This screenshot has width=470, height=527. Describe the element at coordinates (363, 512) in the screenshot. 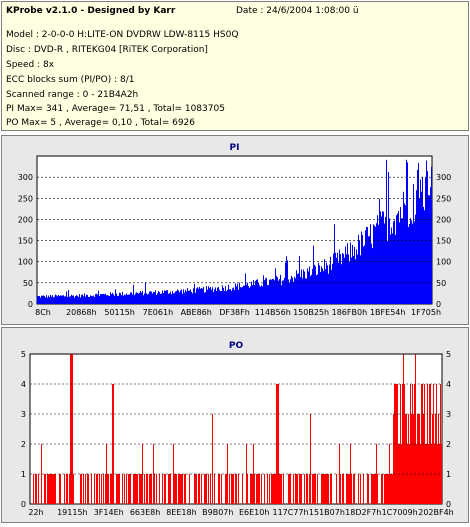

I see `x-tick-label: 18D2F7h` at that location.